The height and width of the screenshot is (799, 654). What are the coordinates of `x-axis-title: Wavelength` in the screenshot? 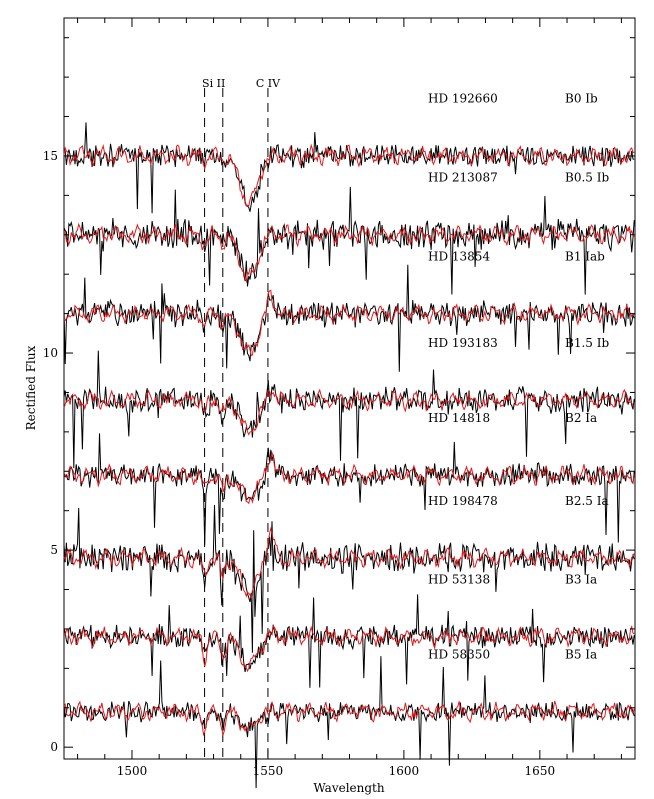 It's located at (348, 788).